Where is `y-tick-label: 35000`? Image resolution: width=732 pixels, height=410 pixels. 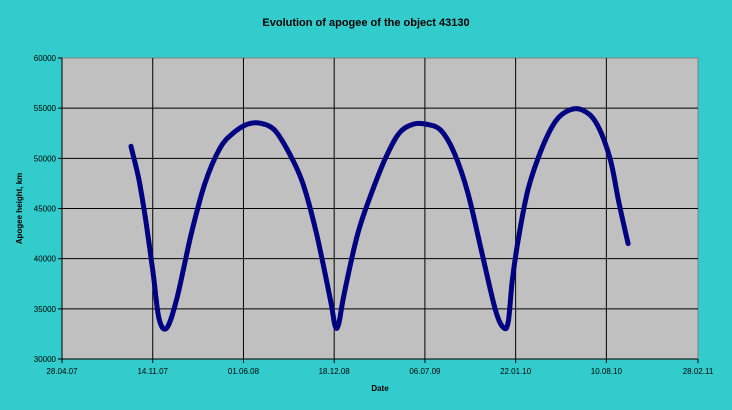
y-tick-label: 35000 is located at coordinates (45, 309).